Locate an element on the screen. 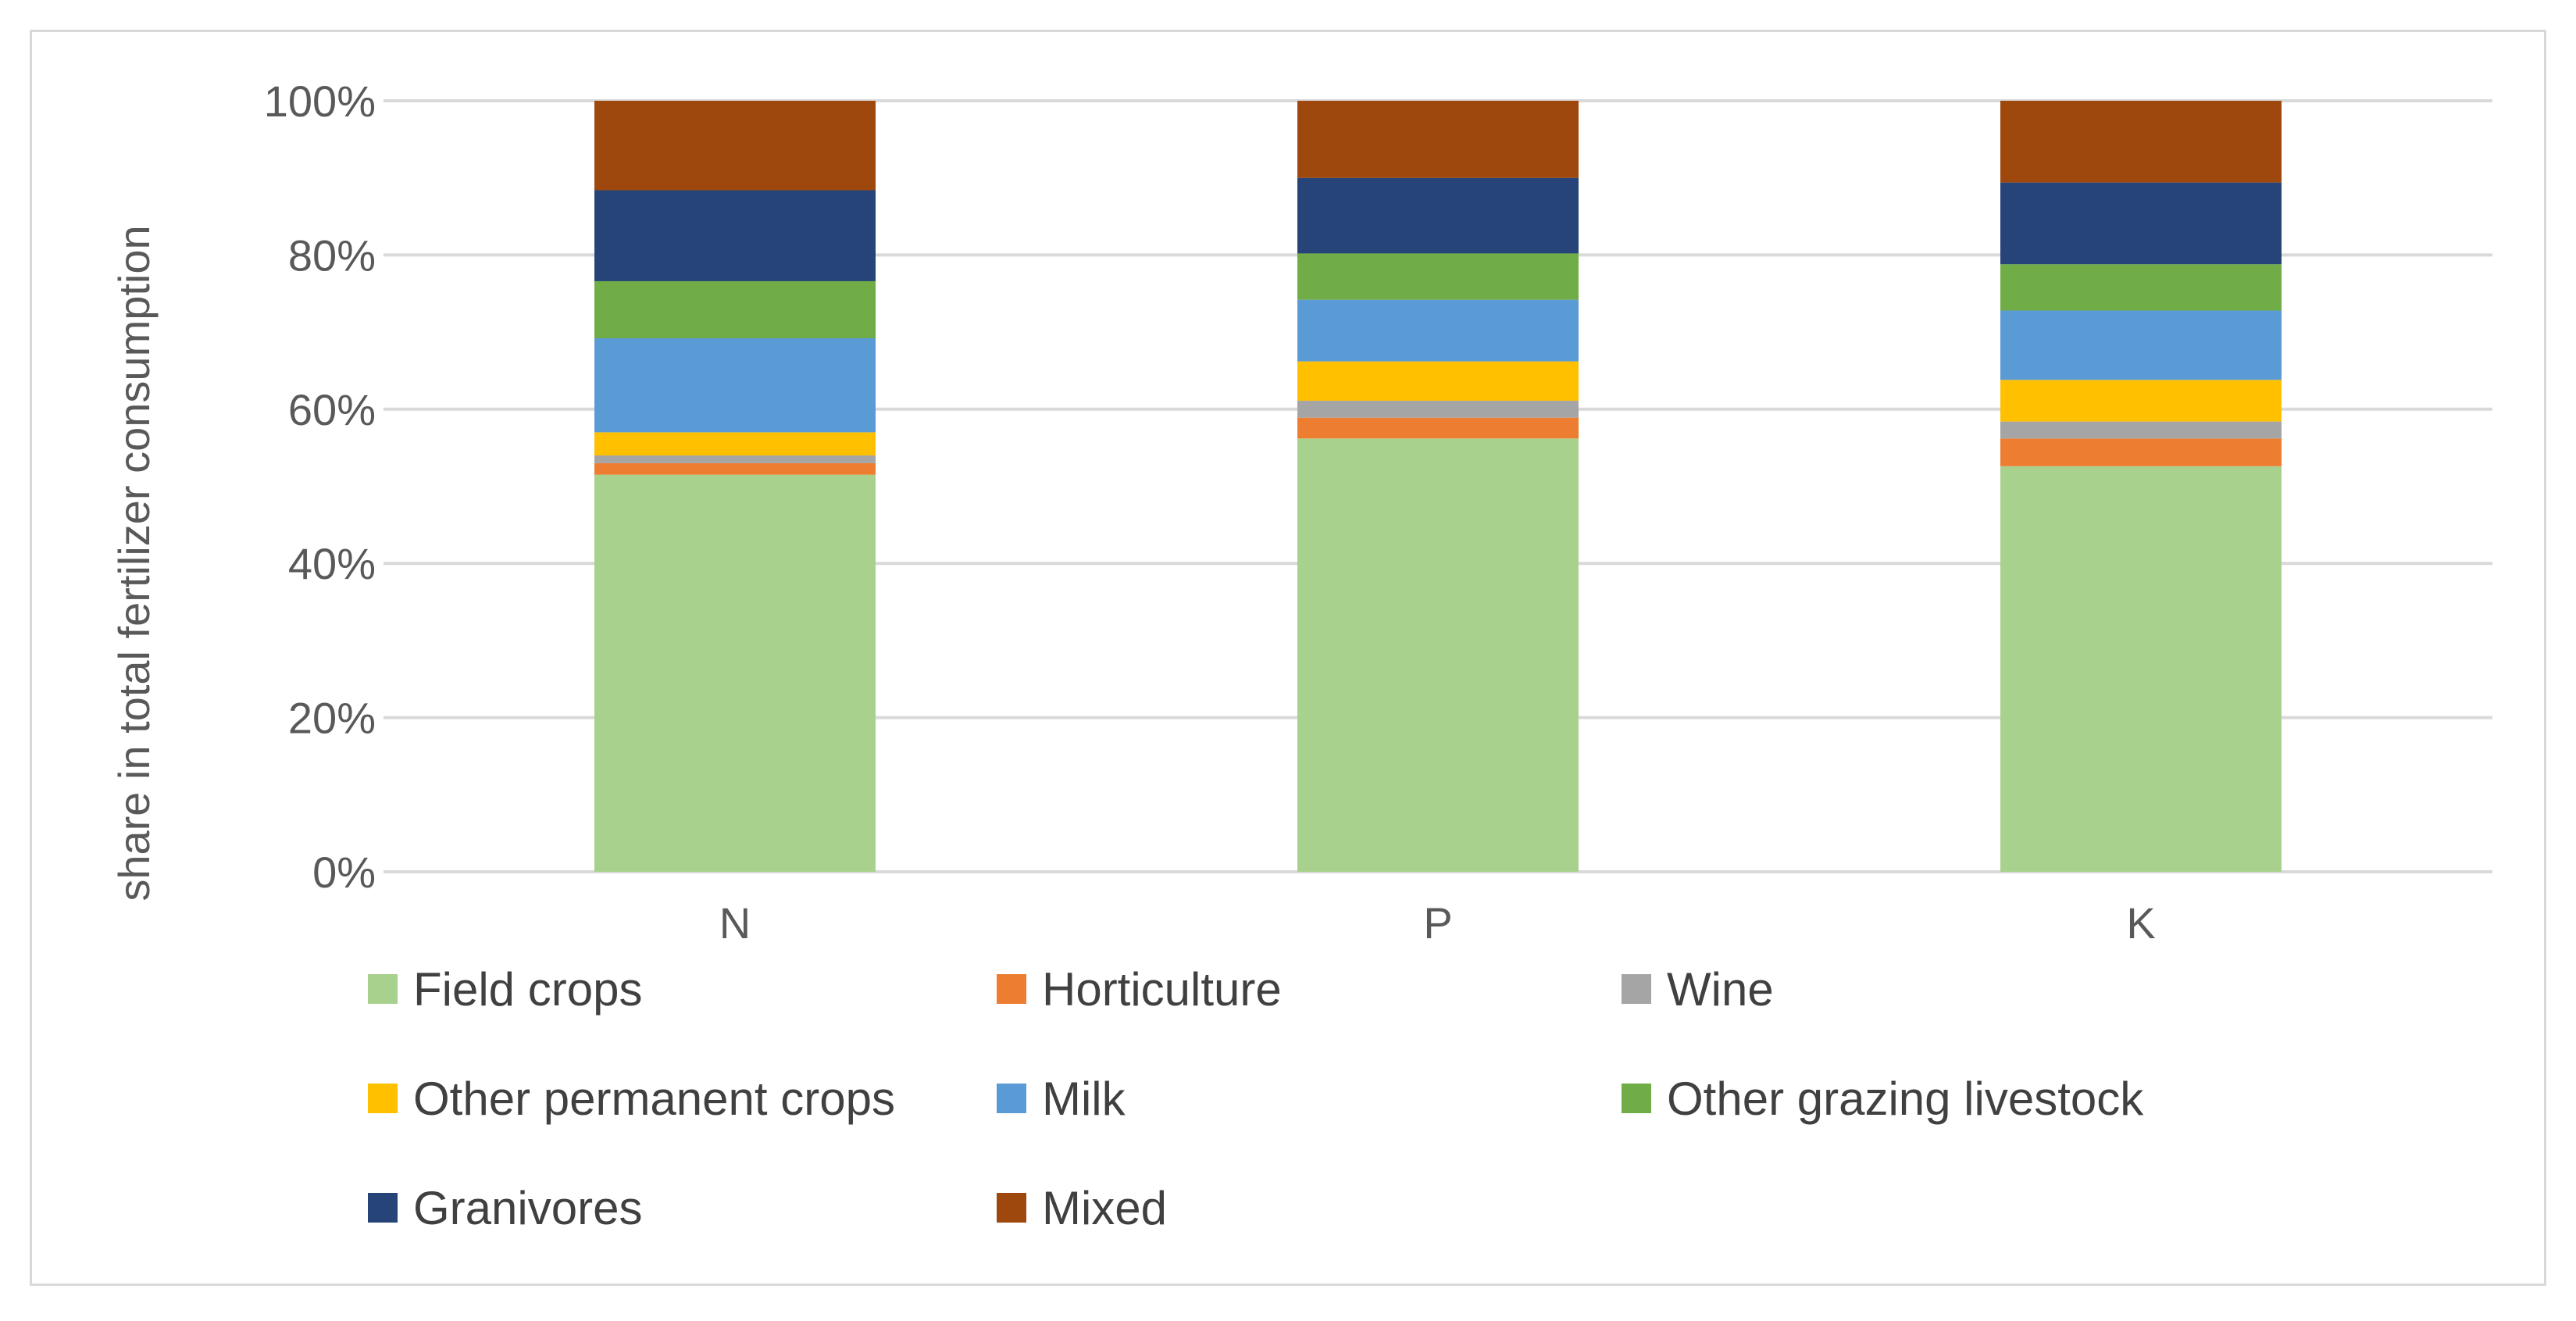 This screenshot has height=1321, width=2576. bar-segment-K-other-permanent-crops is located at coordinates (2141, 401).